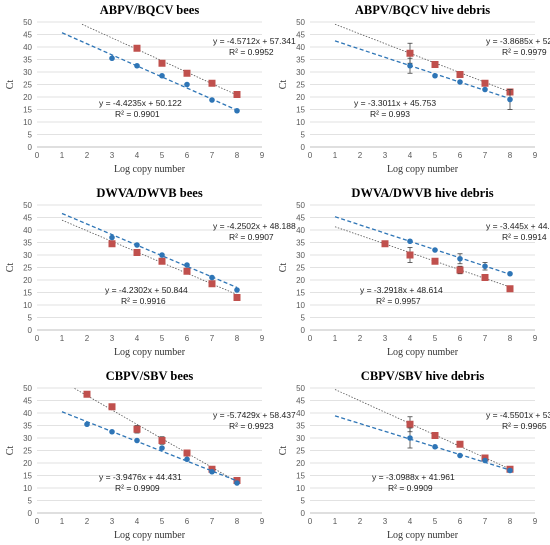  Describe the element at coordinates (401, 290) in the screenshot. I see `equation-label: y = -3.2918x + 48.614` at that location.